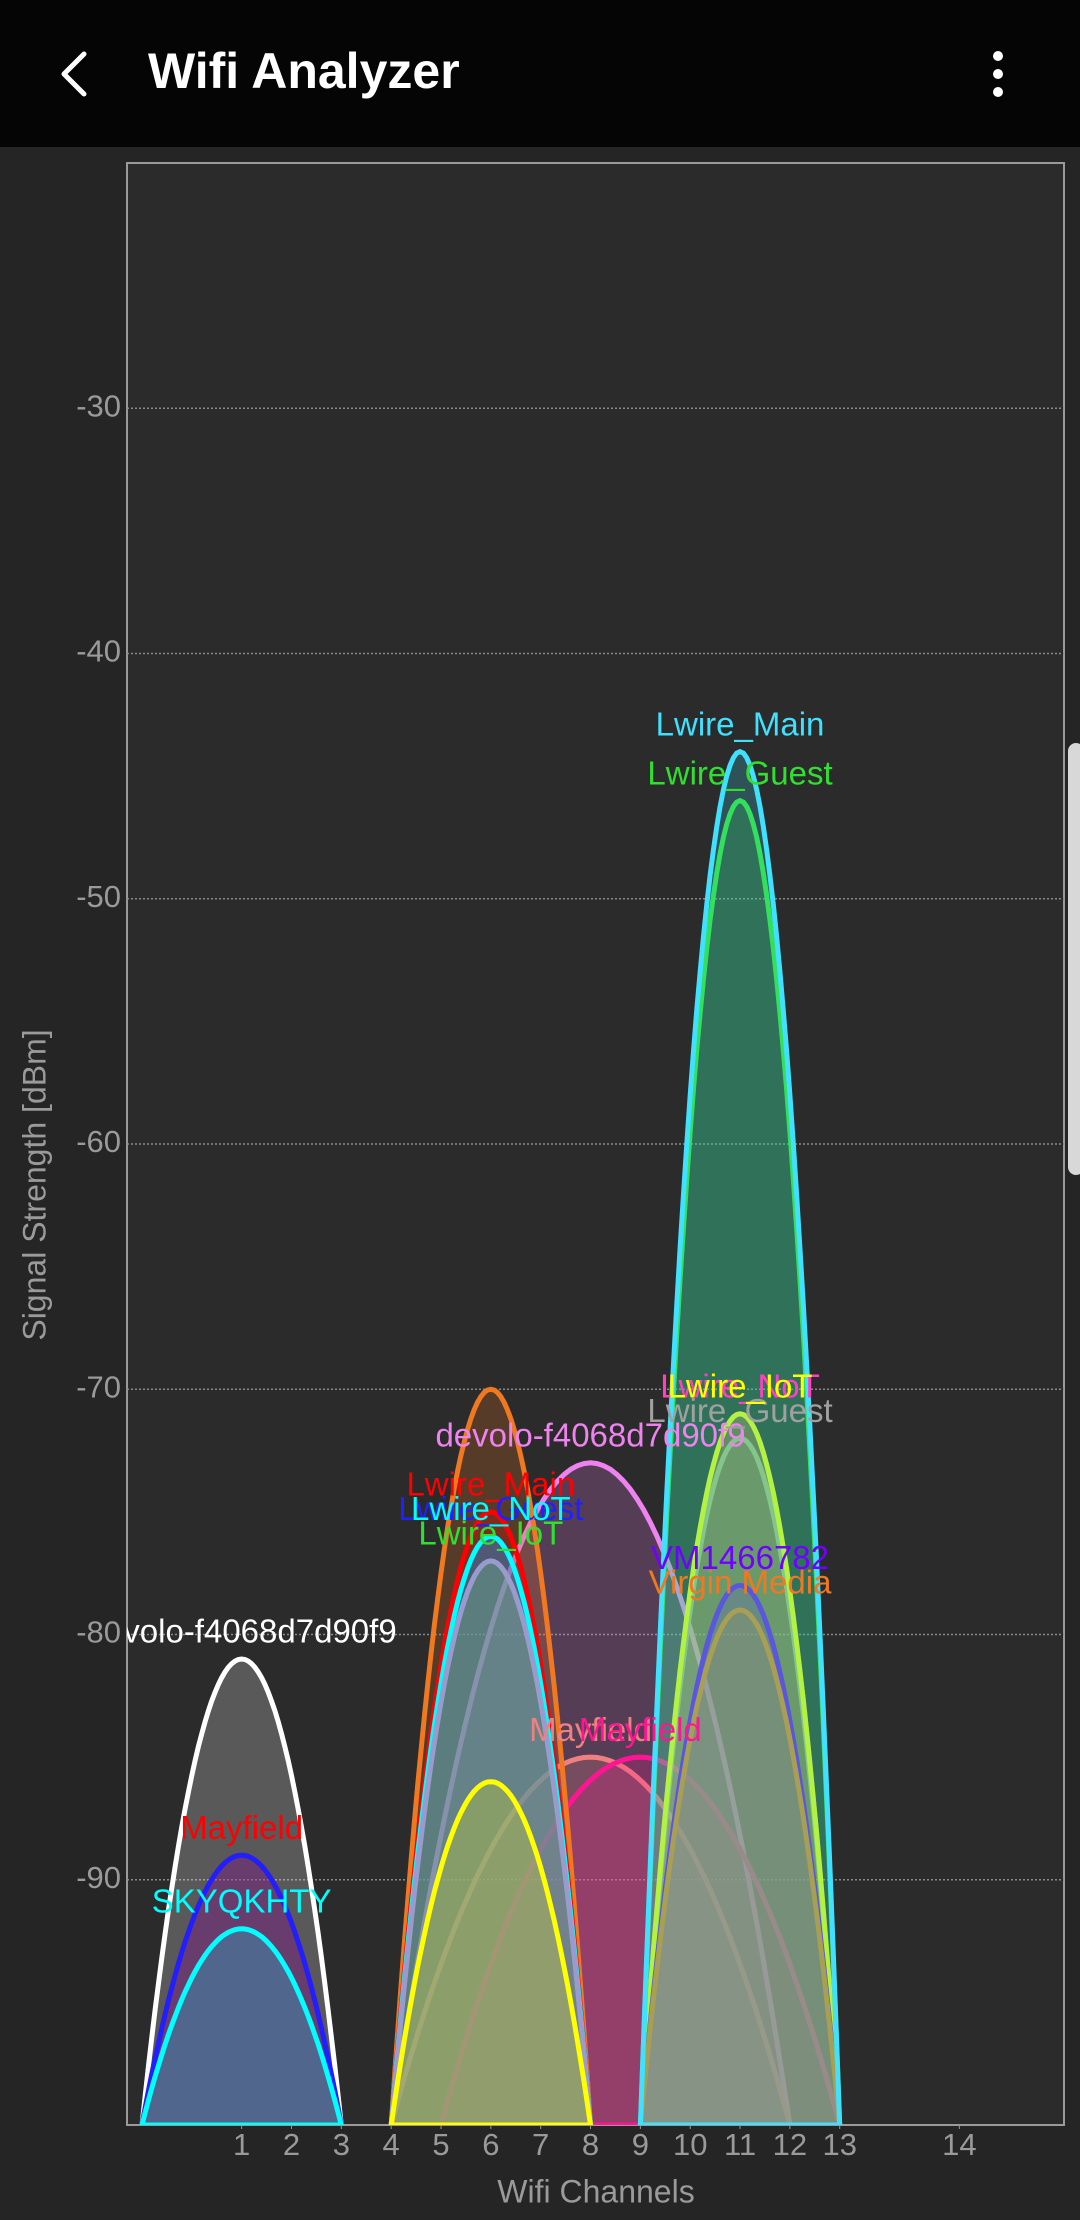  I want to click on y-tick-label: -50, so click(98, 896).